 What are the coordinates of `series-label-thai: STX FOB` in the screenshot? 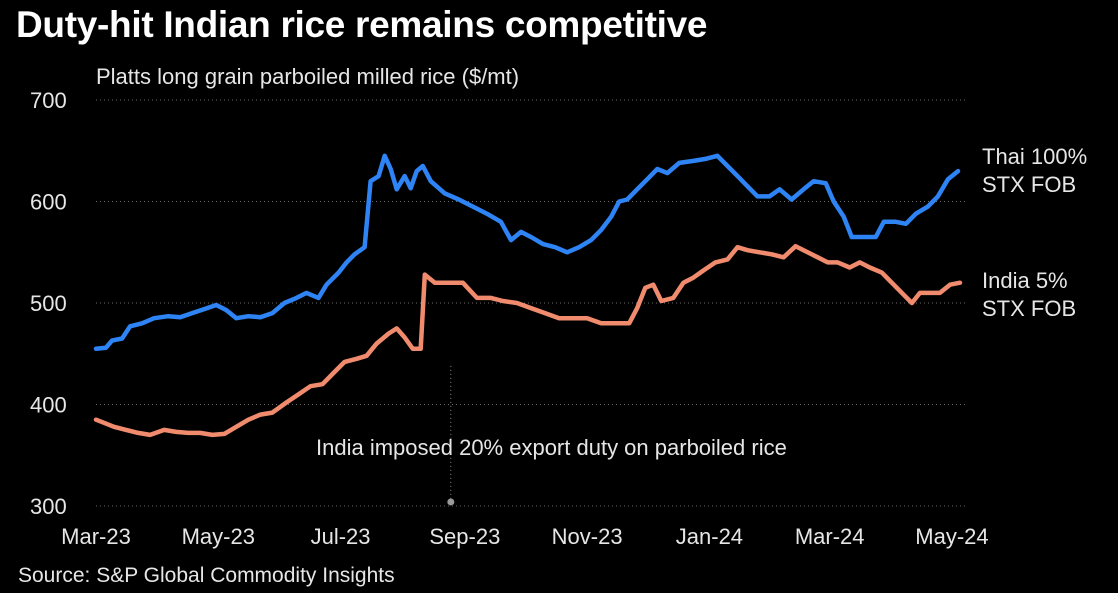 It's located at (1029, 184).